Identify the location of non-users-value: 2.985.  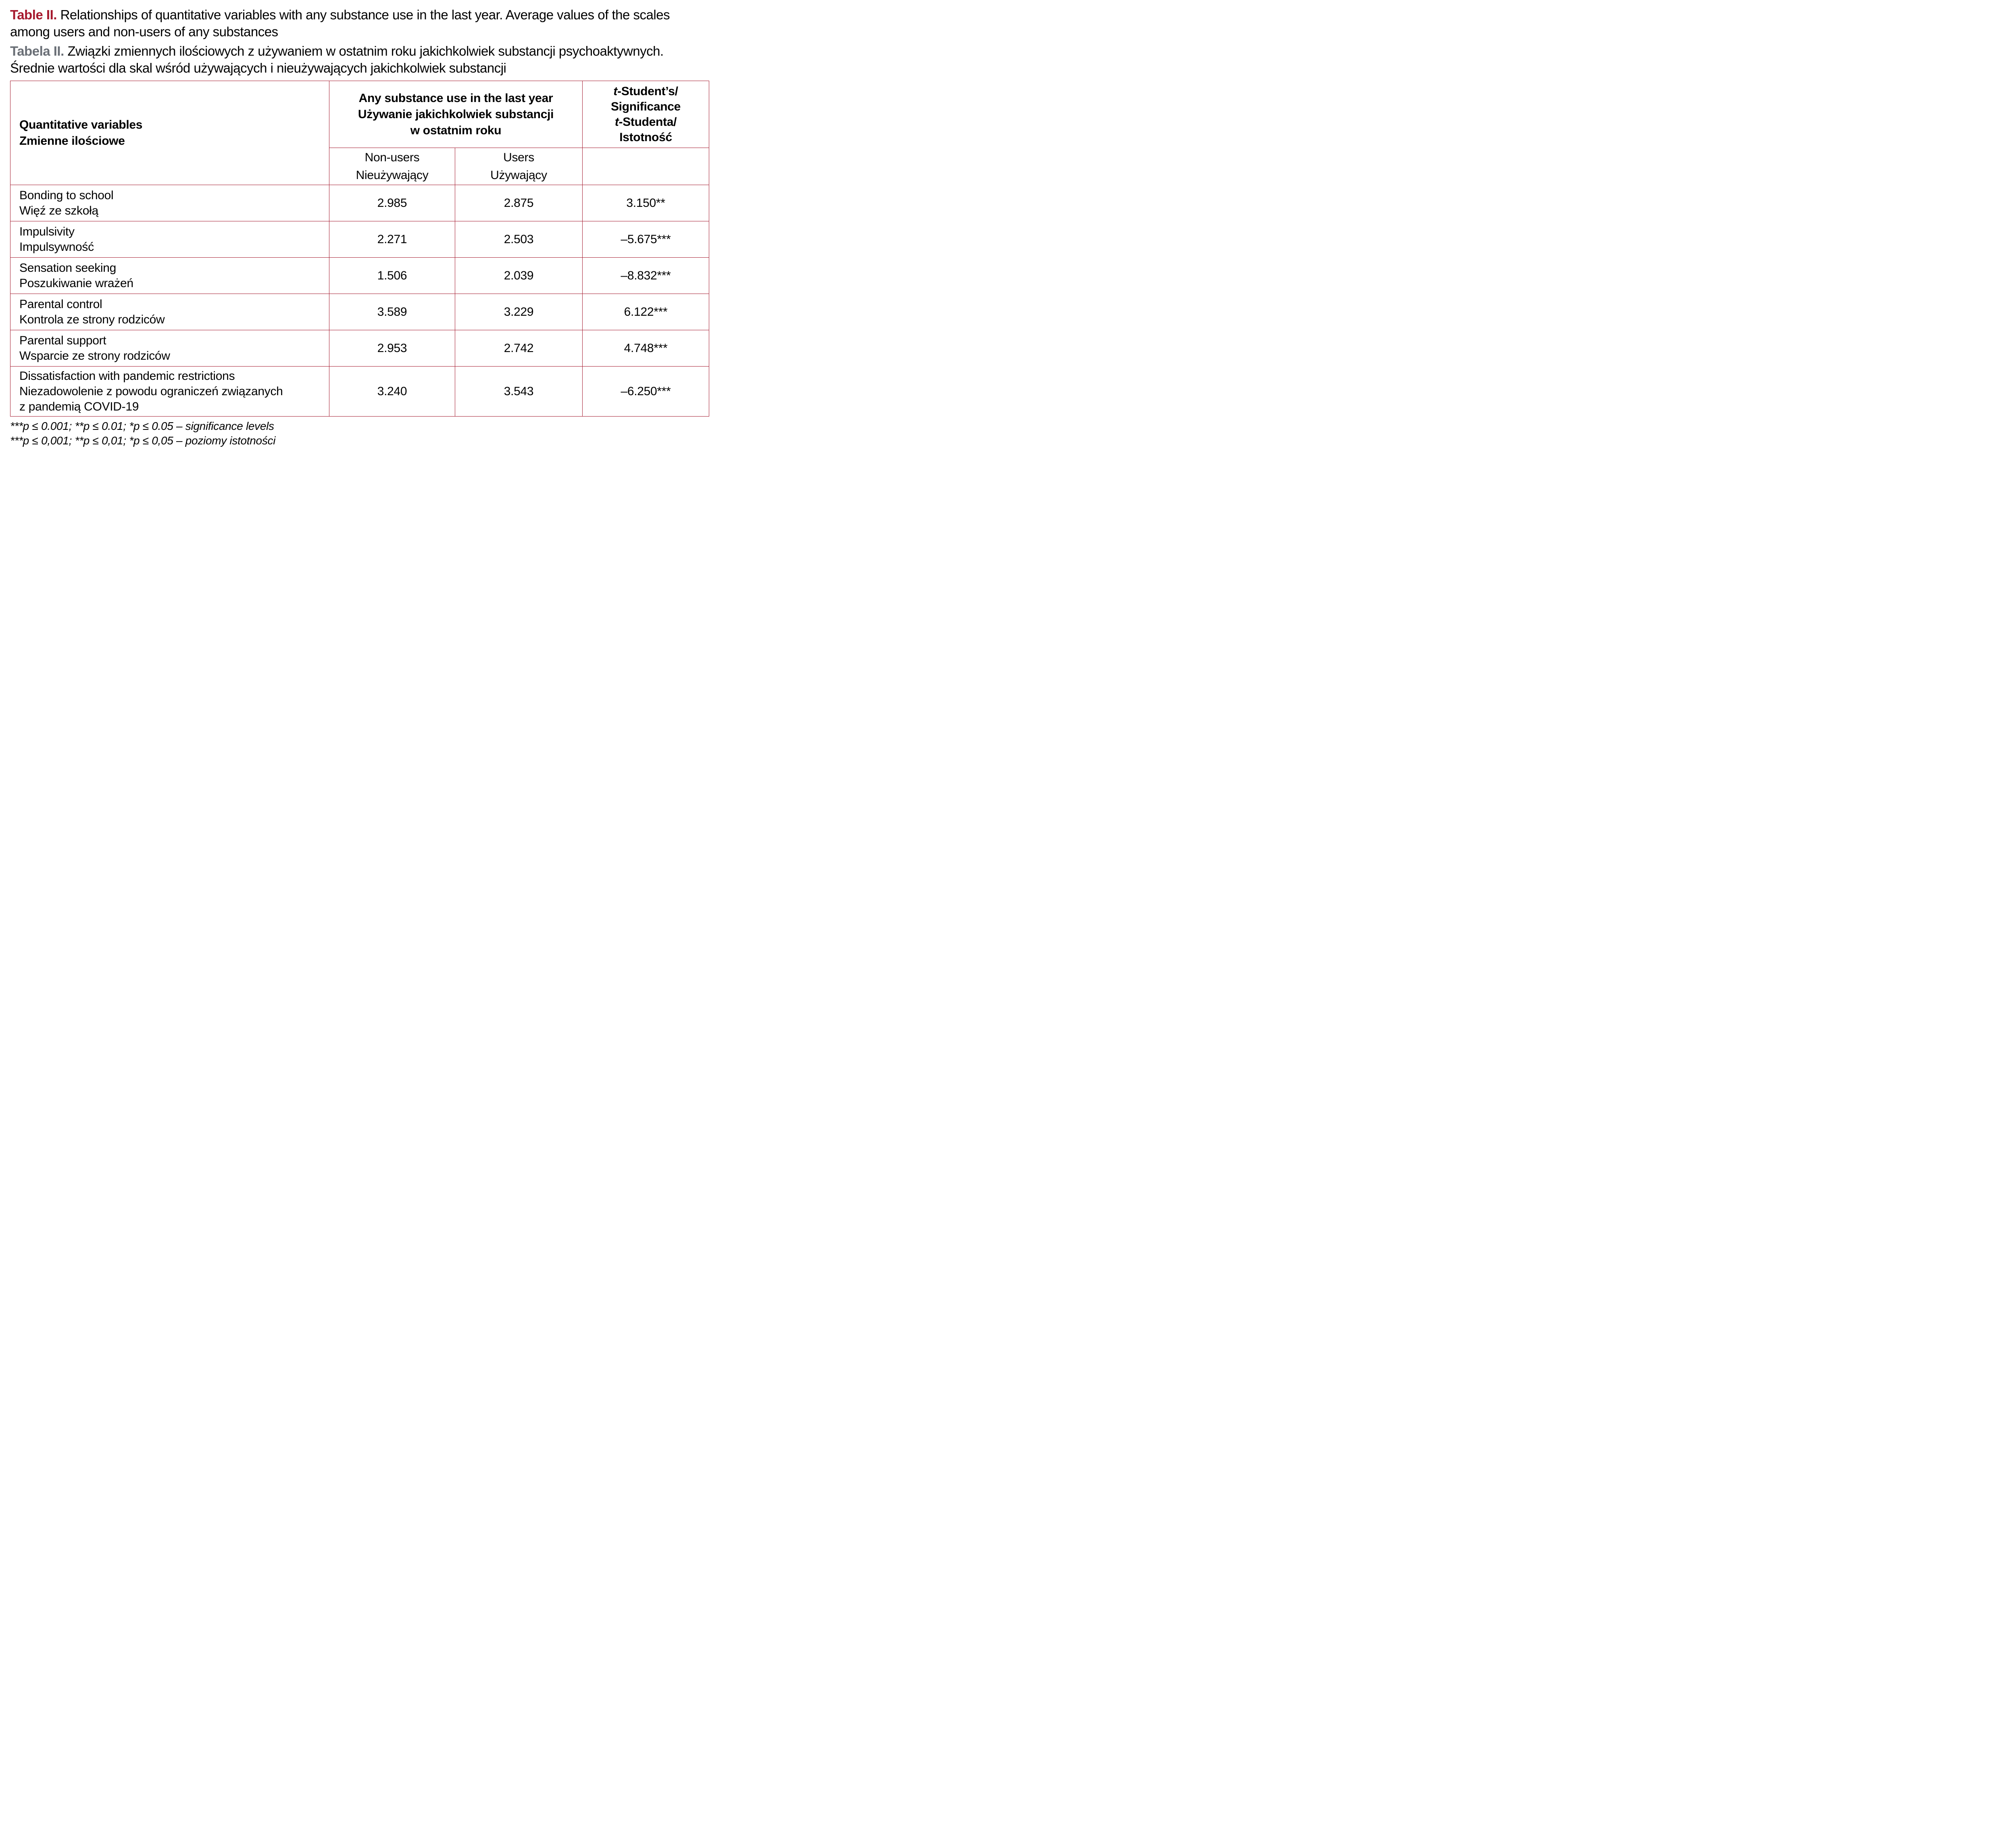
(392, 203).